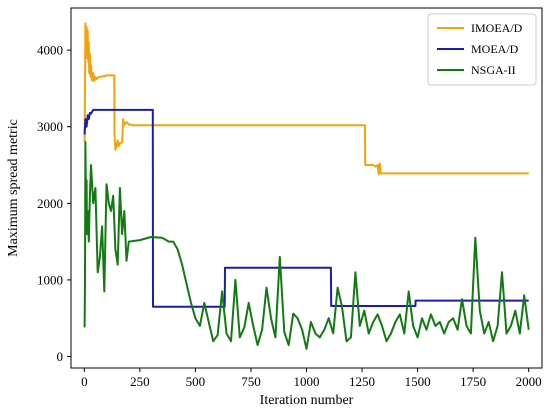 The height and width of the screenshot is (415, 550). I want to click on y-tick-label: 4000, so click(50, 50).